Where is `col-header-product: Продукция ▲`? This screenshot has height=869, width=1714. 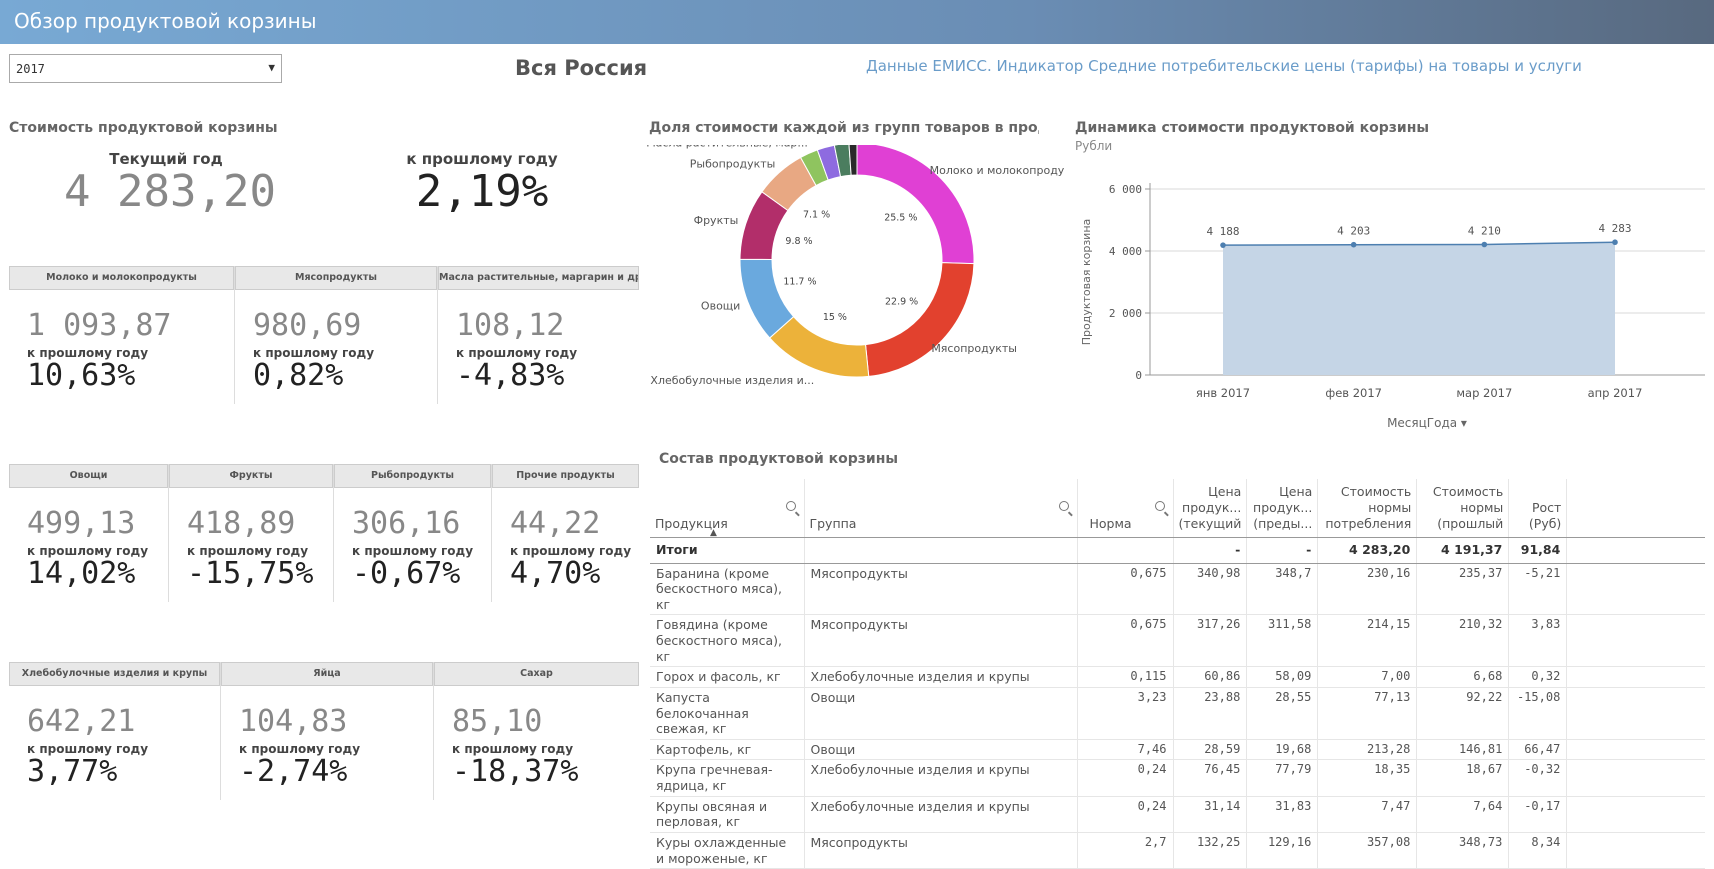 col-header-product: Продукция ▲ is located at coordinates (727, 508).